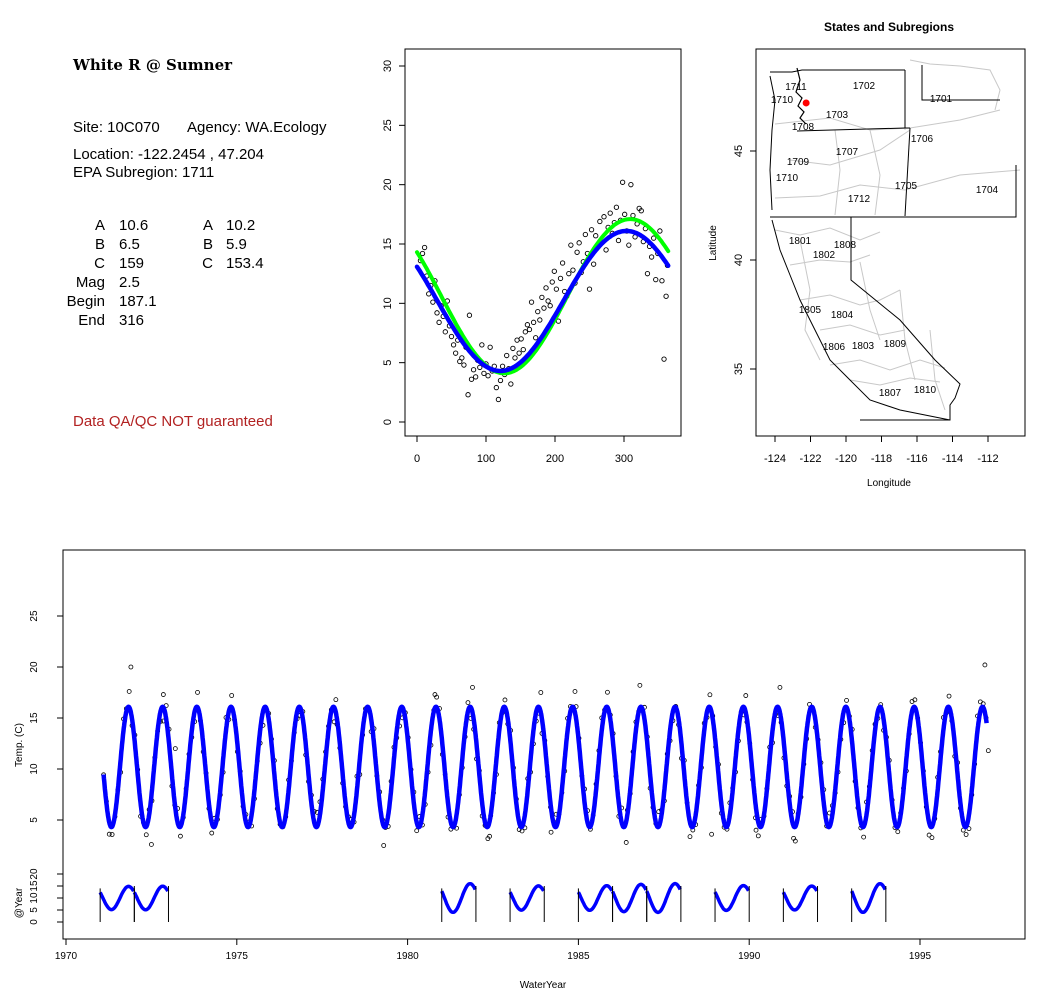  Describe the element at coordinates (34, 910) in the screenshot. I see `y-tick-label-inset: 5` at that location.